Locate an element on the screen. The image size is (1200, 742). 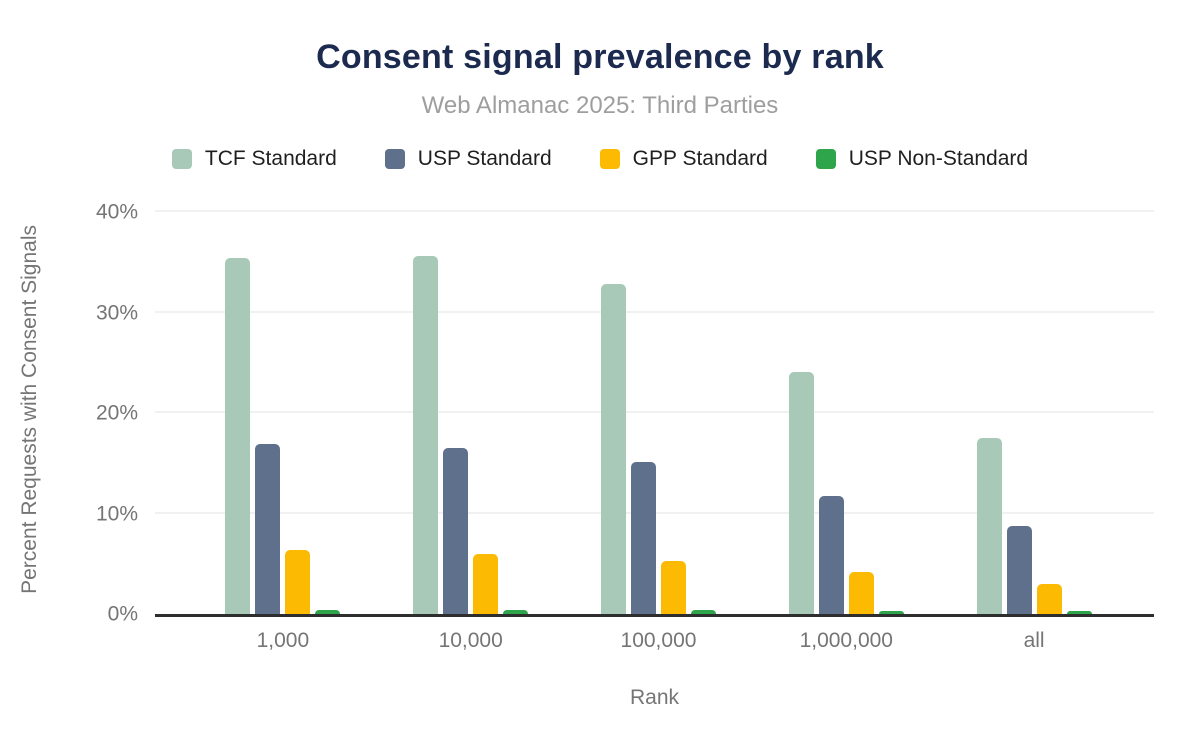
legend-swatch-usp-non-standard-icon is located at coordinates (825, 159).